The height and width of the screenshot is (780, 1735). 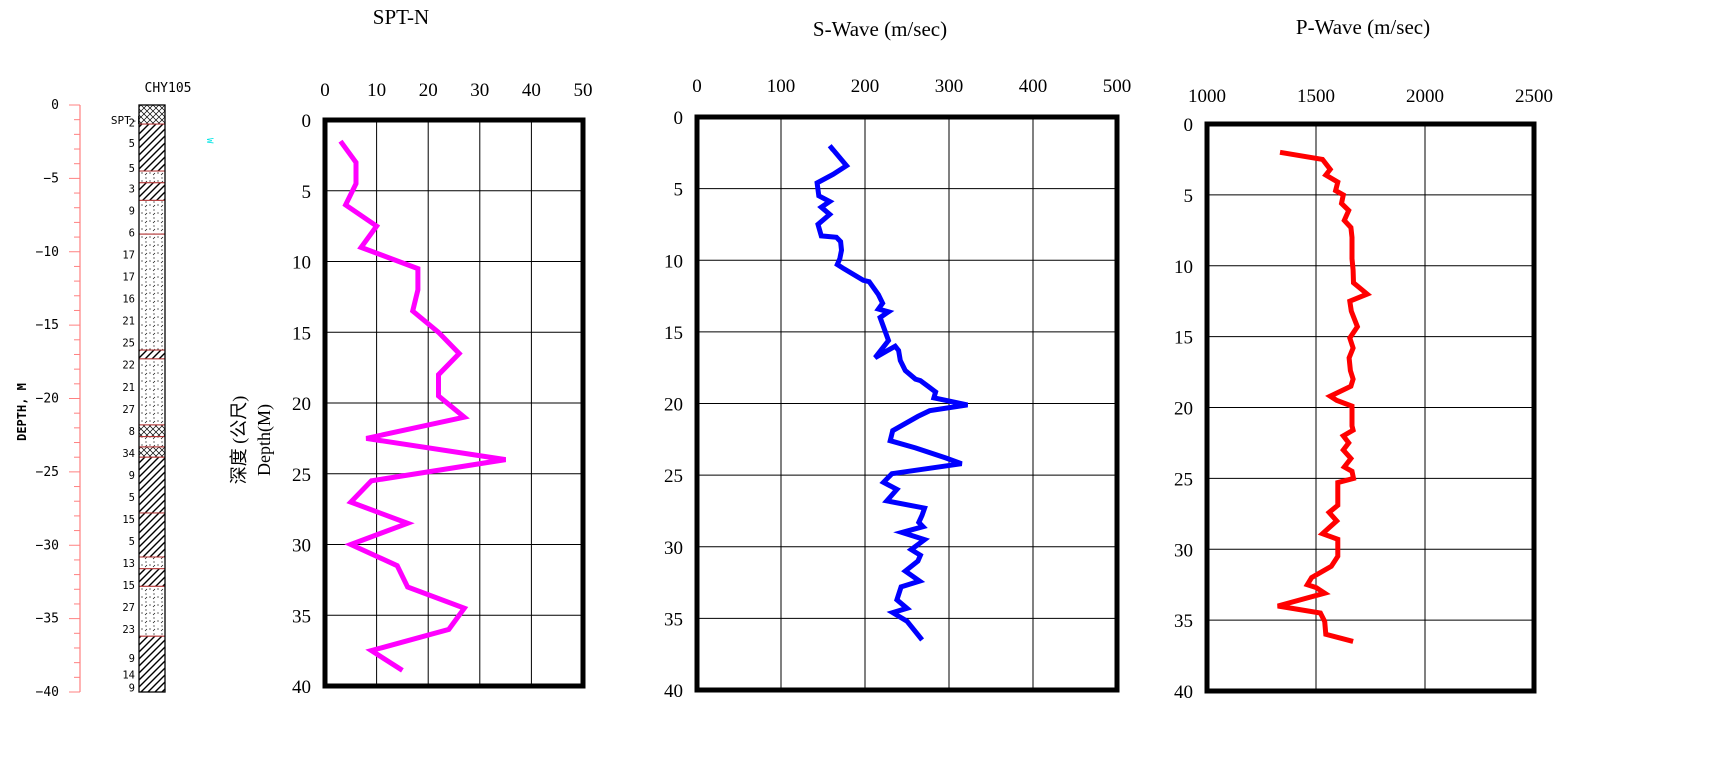 What do you see at coordinates (865, 86) in the screenshot?
I see `s-wave-x-tick-label: 200` at bounding box center [865, 86].